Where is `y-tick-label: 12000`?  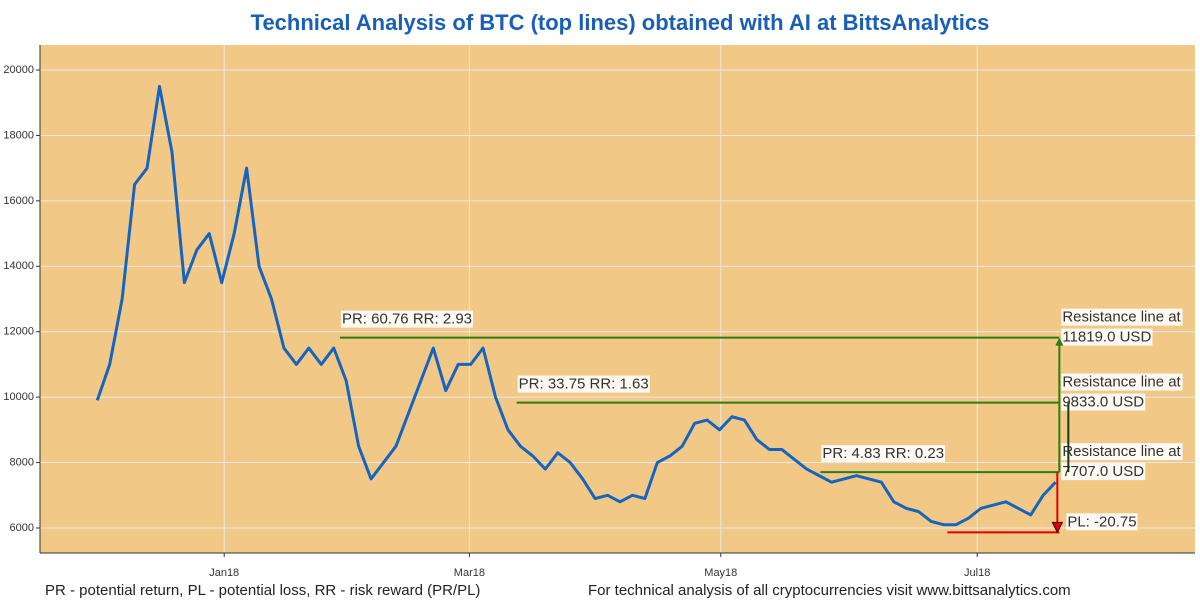
y-tick-label: 12000 is located at coordinates (18, 332).